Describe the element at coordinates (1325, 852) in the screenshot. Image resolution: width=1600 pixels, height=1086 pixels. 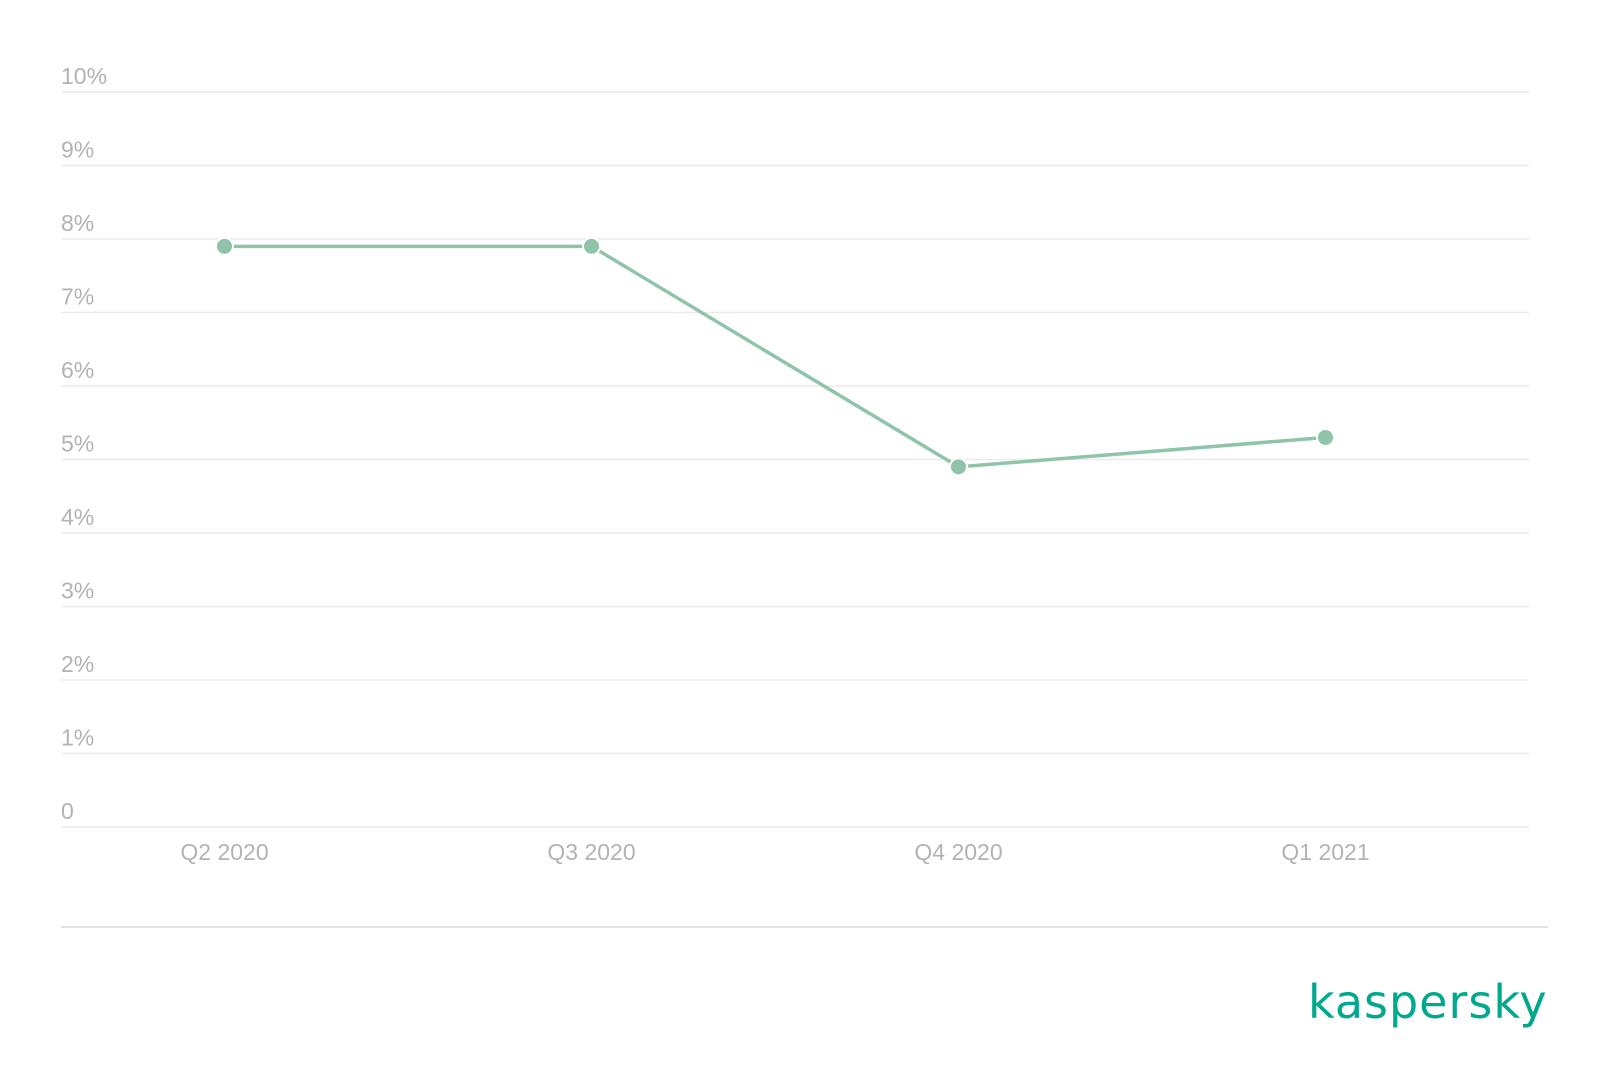
I see `x-tick-label: Q1 2021` at that location.